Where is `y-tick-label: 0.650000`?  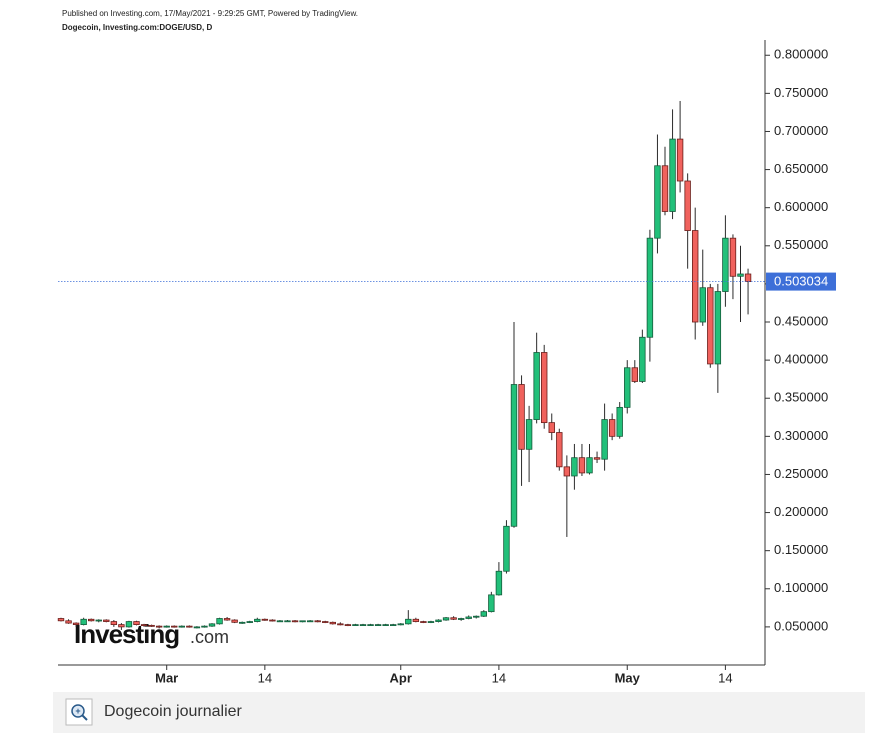 y-tick-label: 0.650000 is located at coordinates (801, 168).